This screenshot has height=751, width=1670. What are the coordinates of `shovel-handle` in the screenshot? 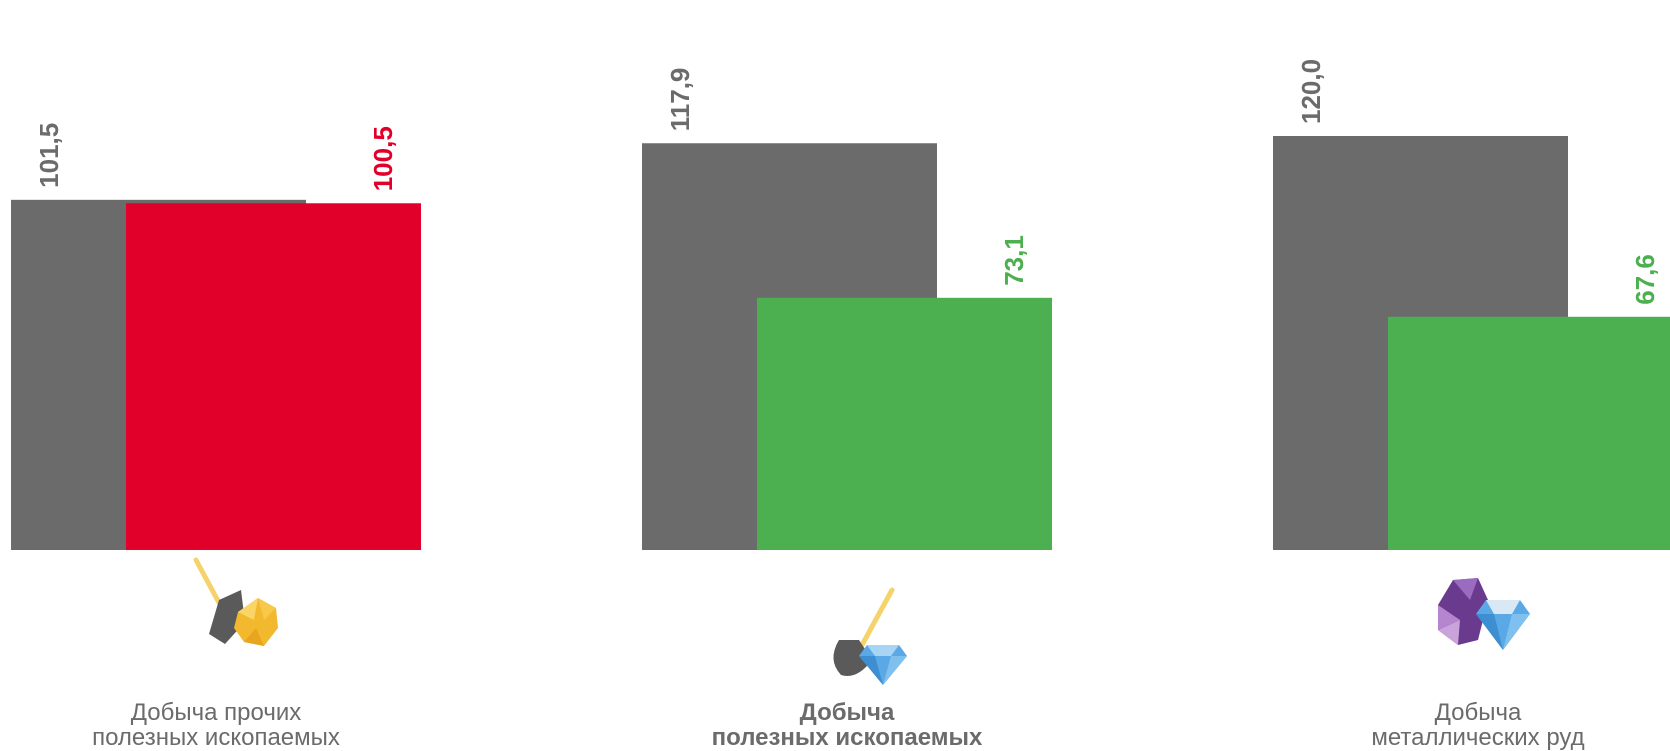 It's located at (877, 617).